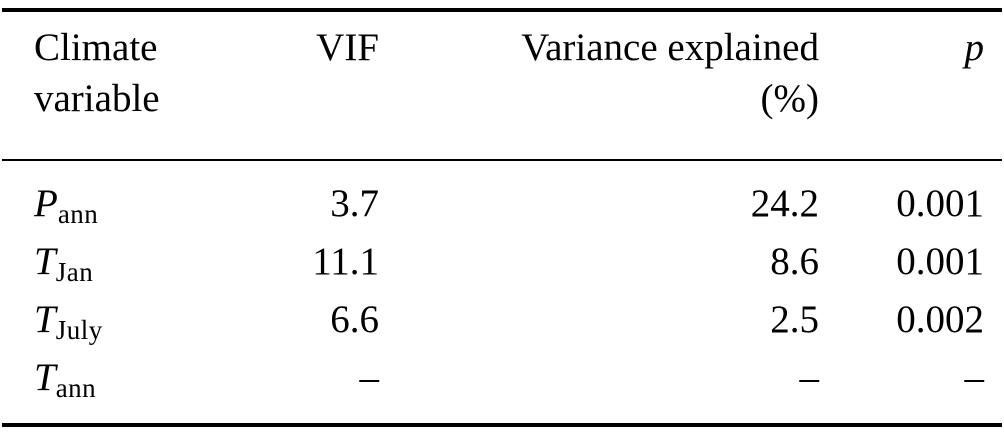 This screenshot has height=436, width=1004. What do you see at coordinates (46, 203) in the screenshot?
I see `variable-symbol: P` at bounding box center [46, 203].